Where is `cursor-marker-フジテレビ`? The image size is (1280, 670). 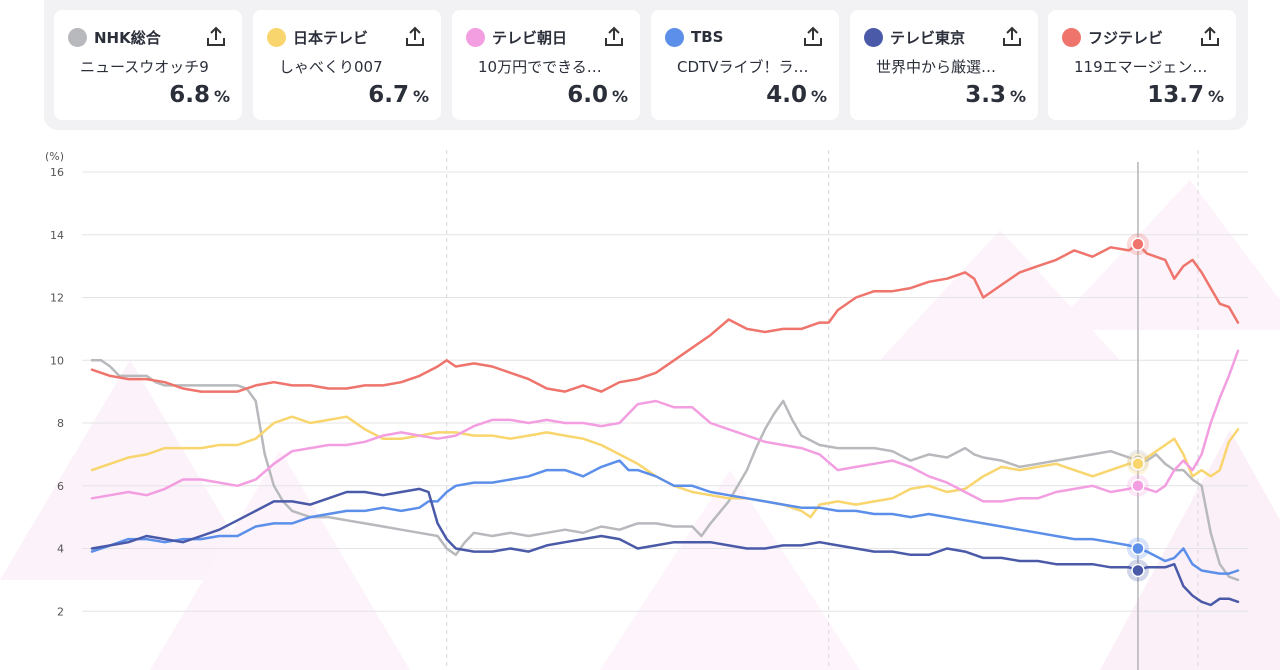
cursor-marker-フジテレビ is located at coordinates (1138, 244).